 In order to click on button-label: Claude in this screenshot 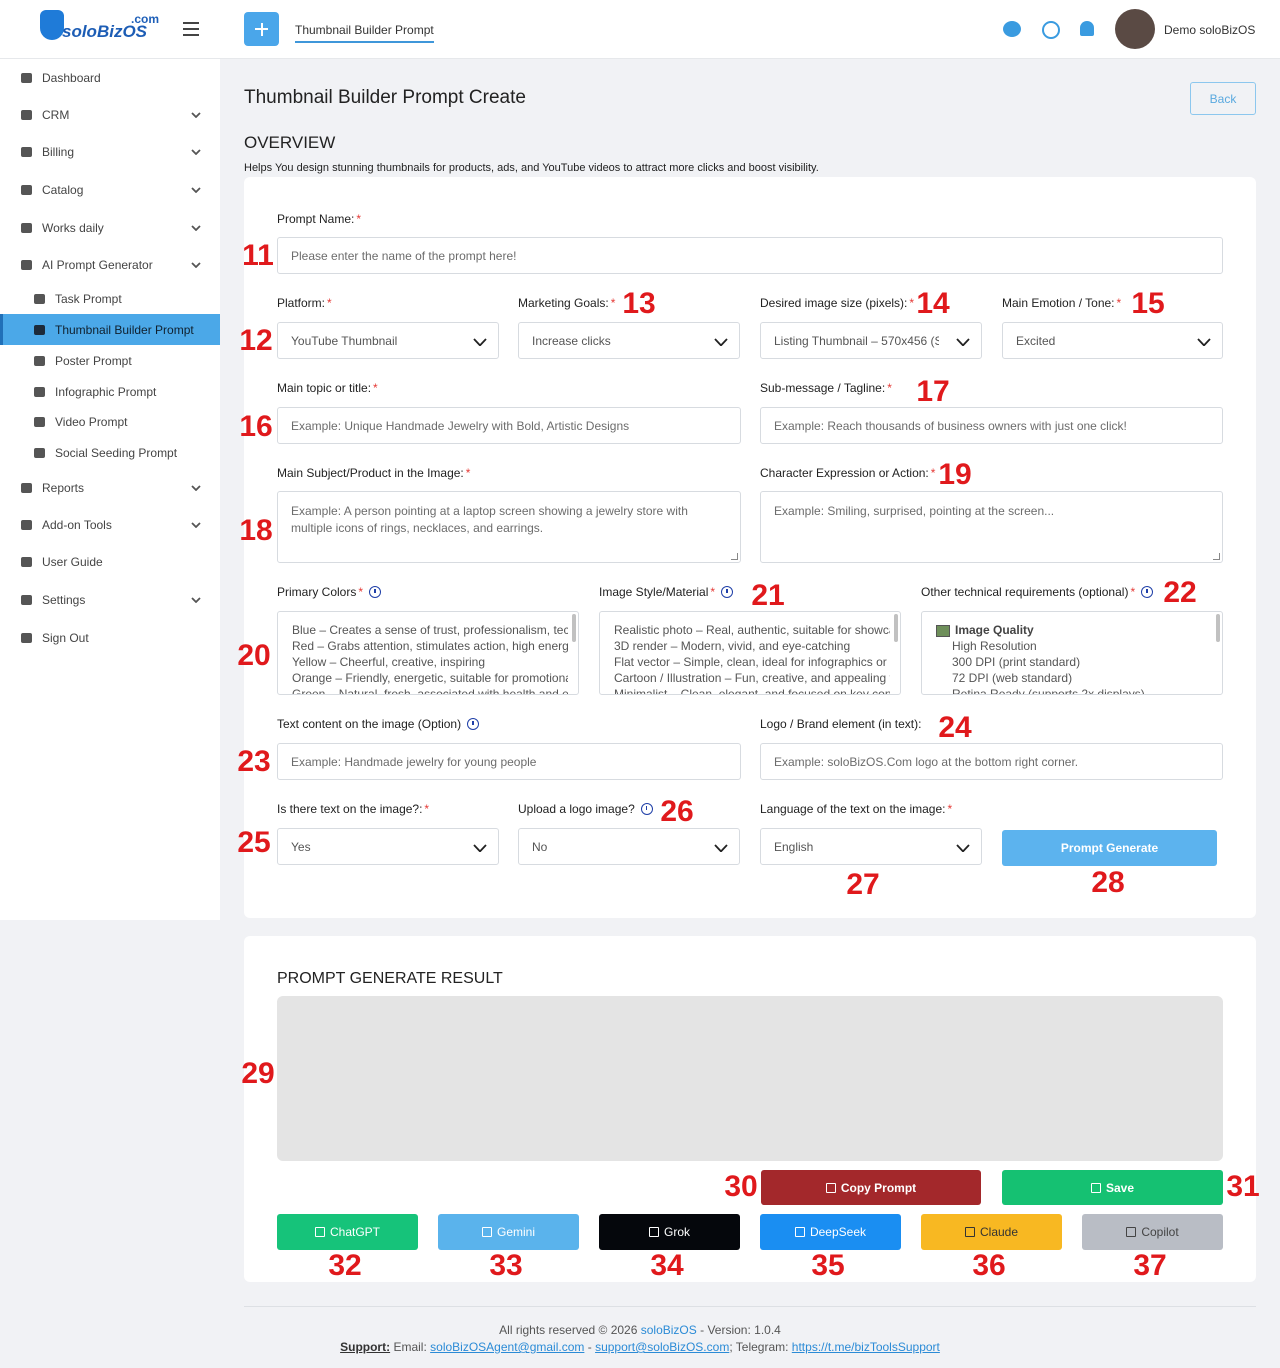, I will do `click(999, 1232)`.